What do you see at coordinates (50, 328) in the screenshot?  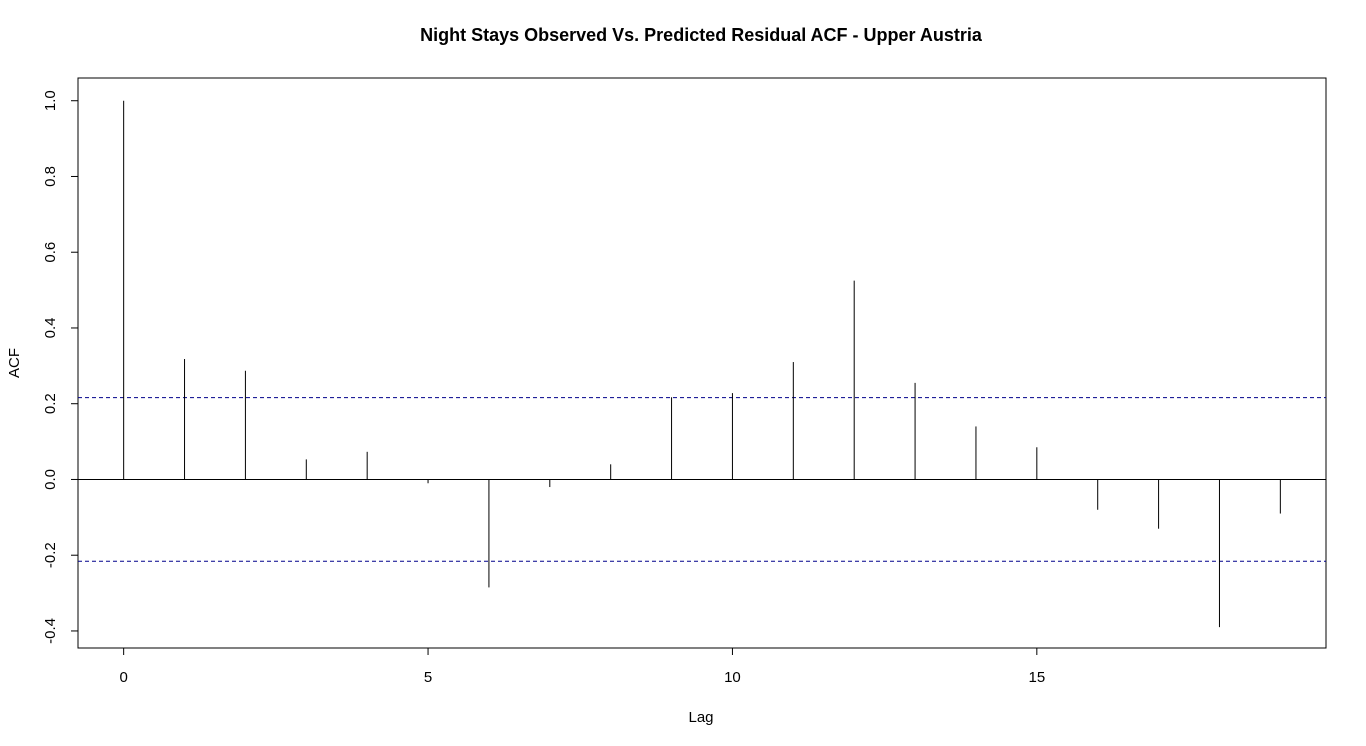 I see `y-tick-label: 0.4` at bounding box center [50, 328].